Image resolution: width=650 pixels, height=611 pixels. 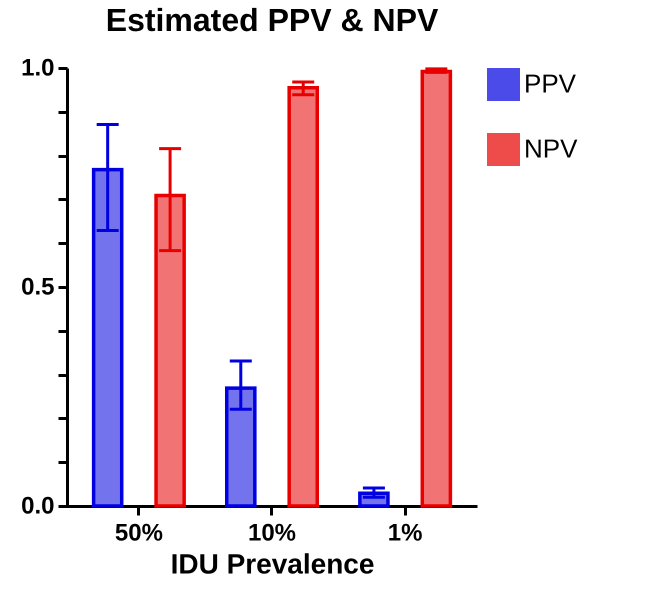 What do you see at coordinates (37, 68) in the screenshot?
I see `y-tick-label: 1.0` at bounding box center [37, 68].